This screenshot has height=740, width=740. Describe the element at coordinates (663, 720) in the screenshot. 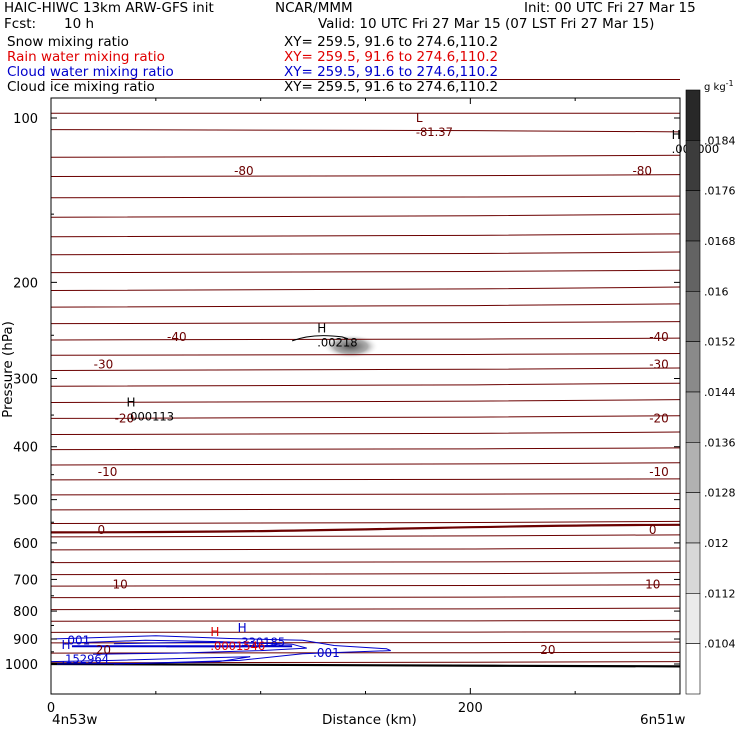

I see `right-endpoint-label: 6n51w` at that location.